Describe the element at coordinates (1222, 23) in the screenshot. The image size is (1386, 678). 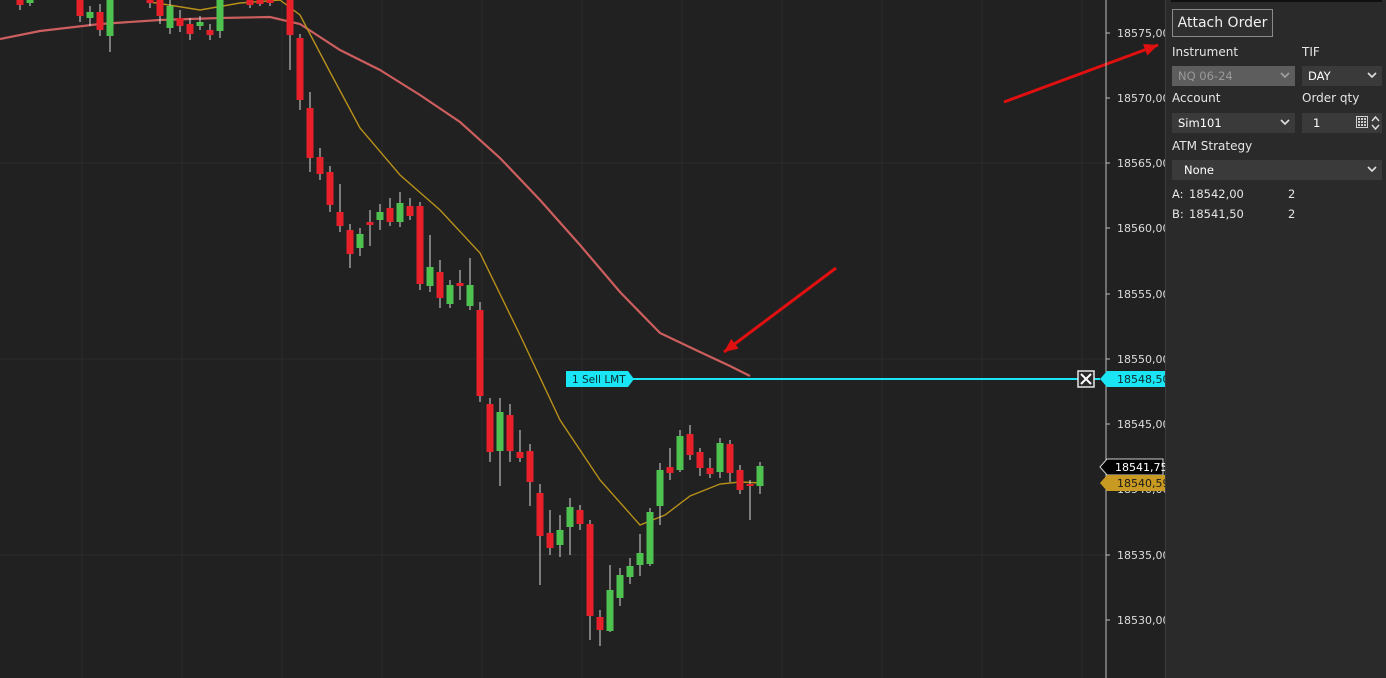
I see `attach-order-button: Attach Order` at that location.